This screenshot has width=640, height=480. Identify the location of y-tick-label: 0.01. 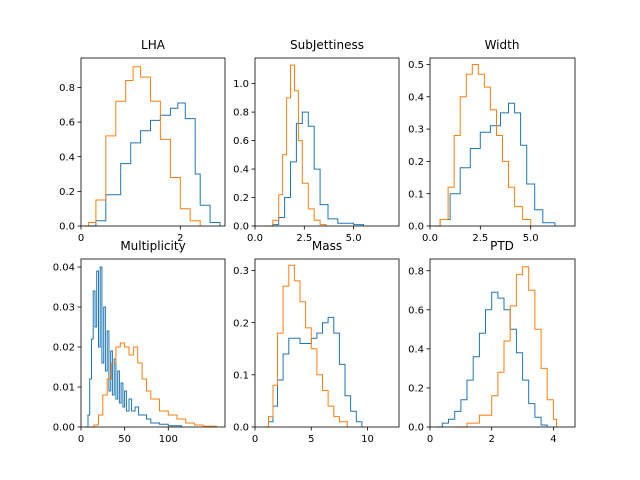
(64, 388).